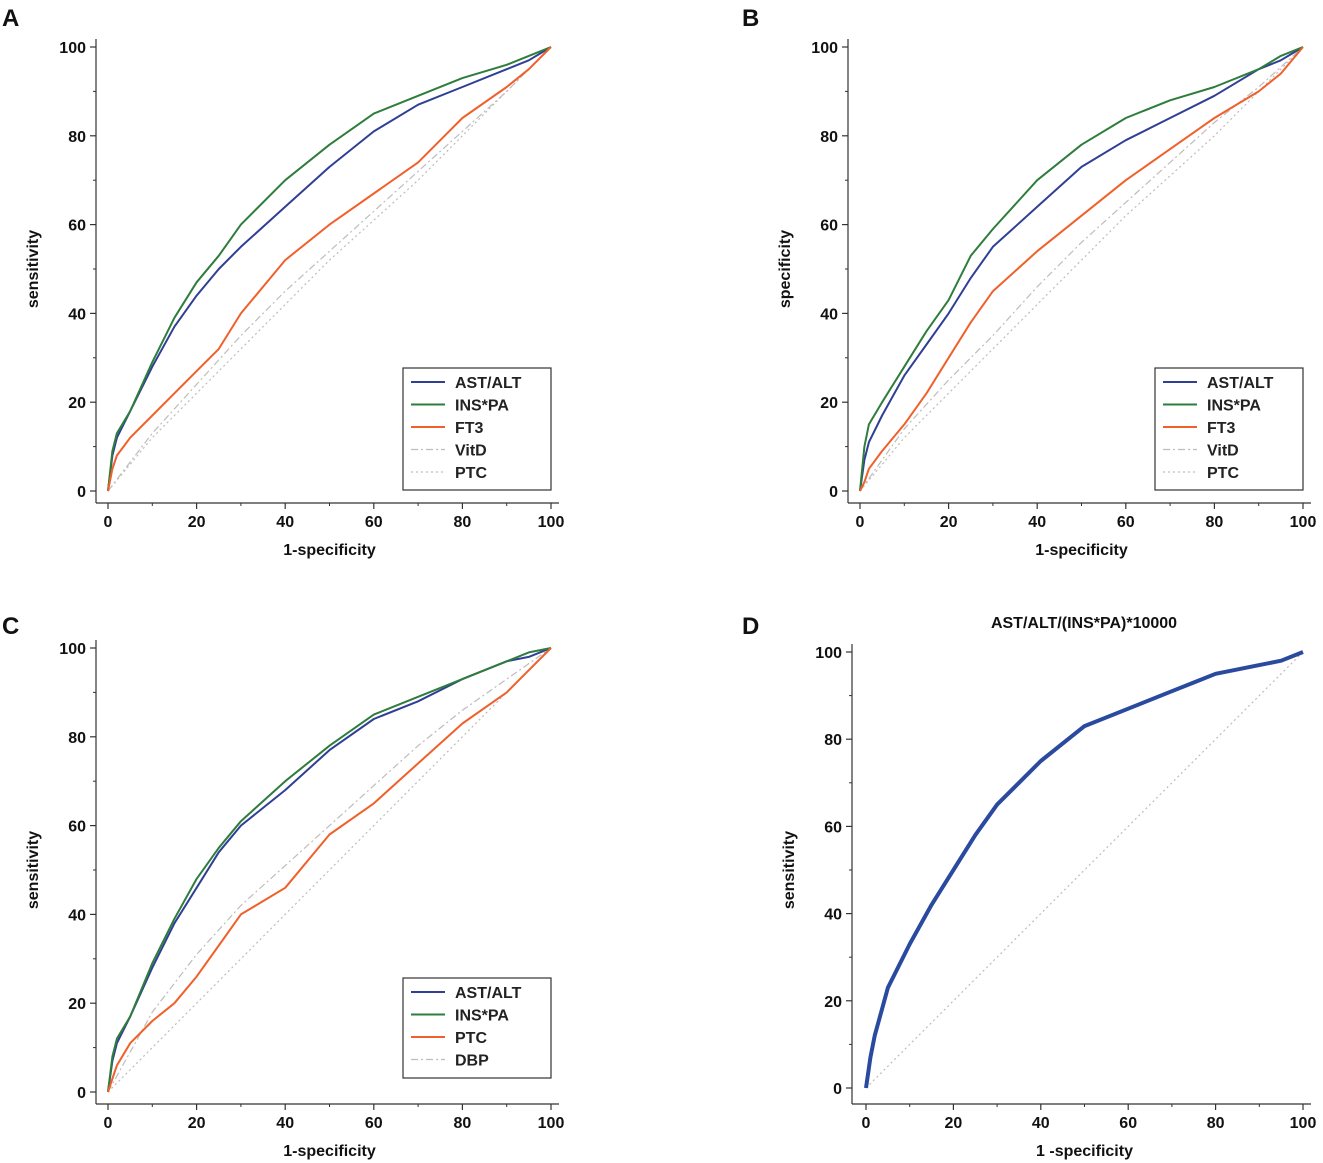  I want to click on chart-title: AST/ALT/(INS*PA)*10000, so click(1084, 623).